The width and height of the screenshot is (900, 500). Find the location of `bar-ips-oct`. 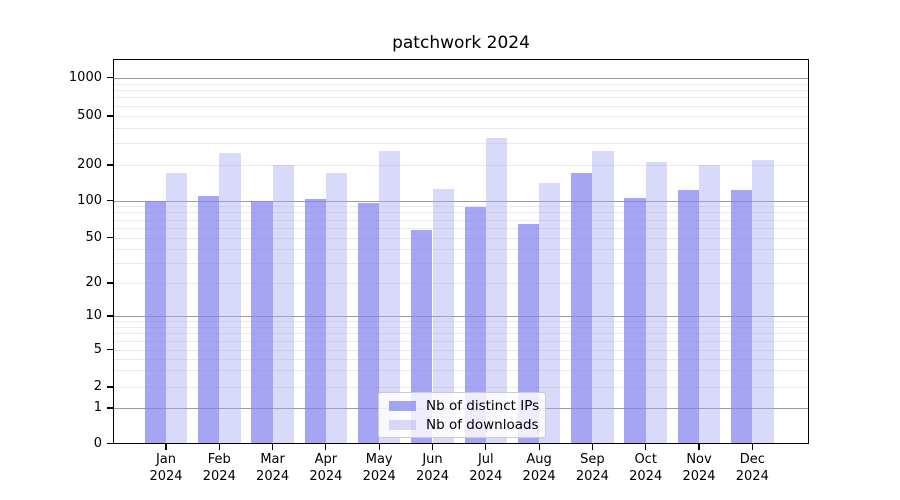

bar-ips-oct is located at coordinates (635, 321).